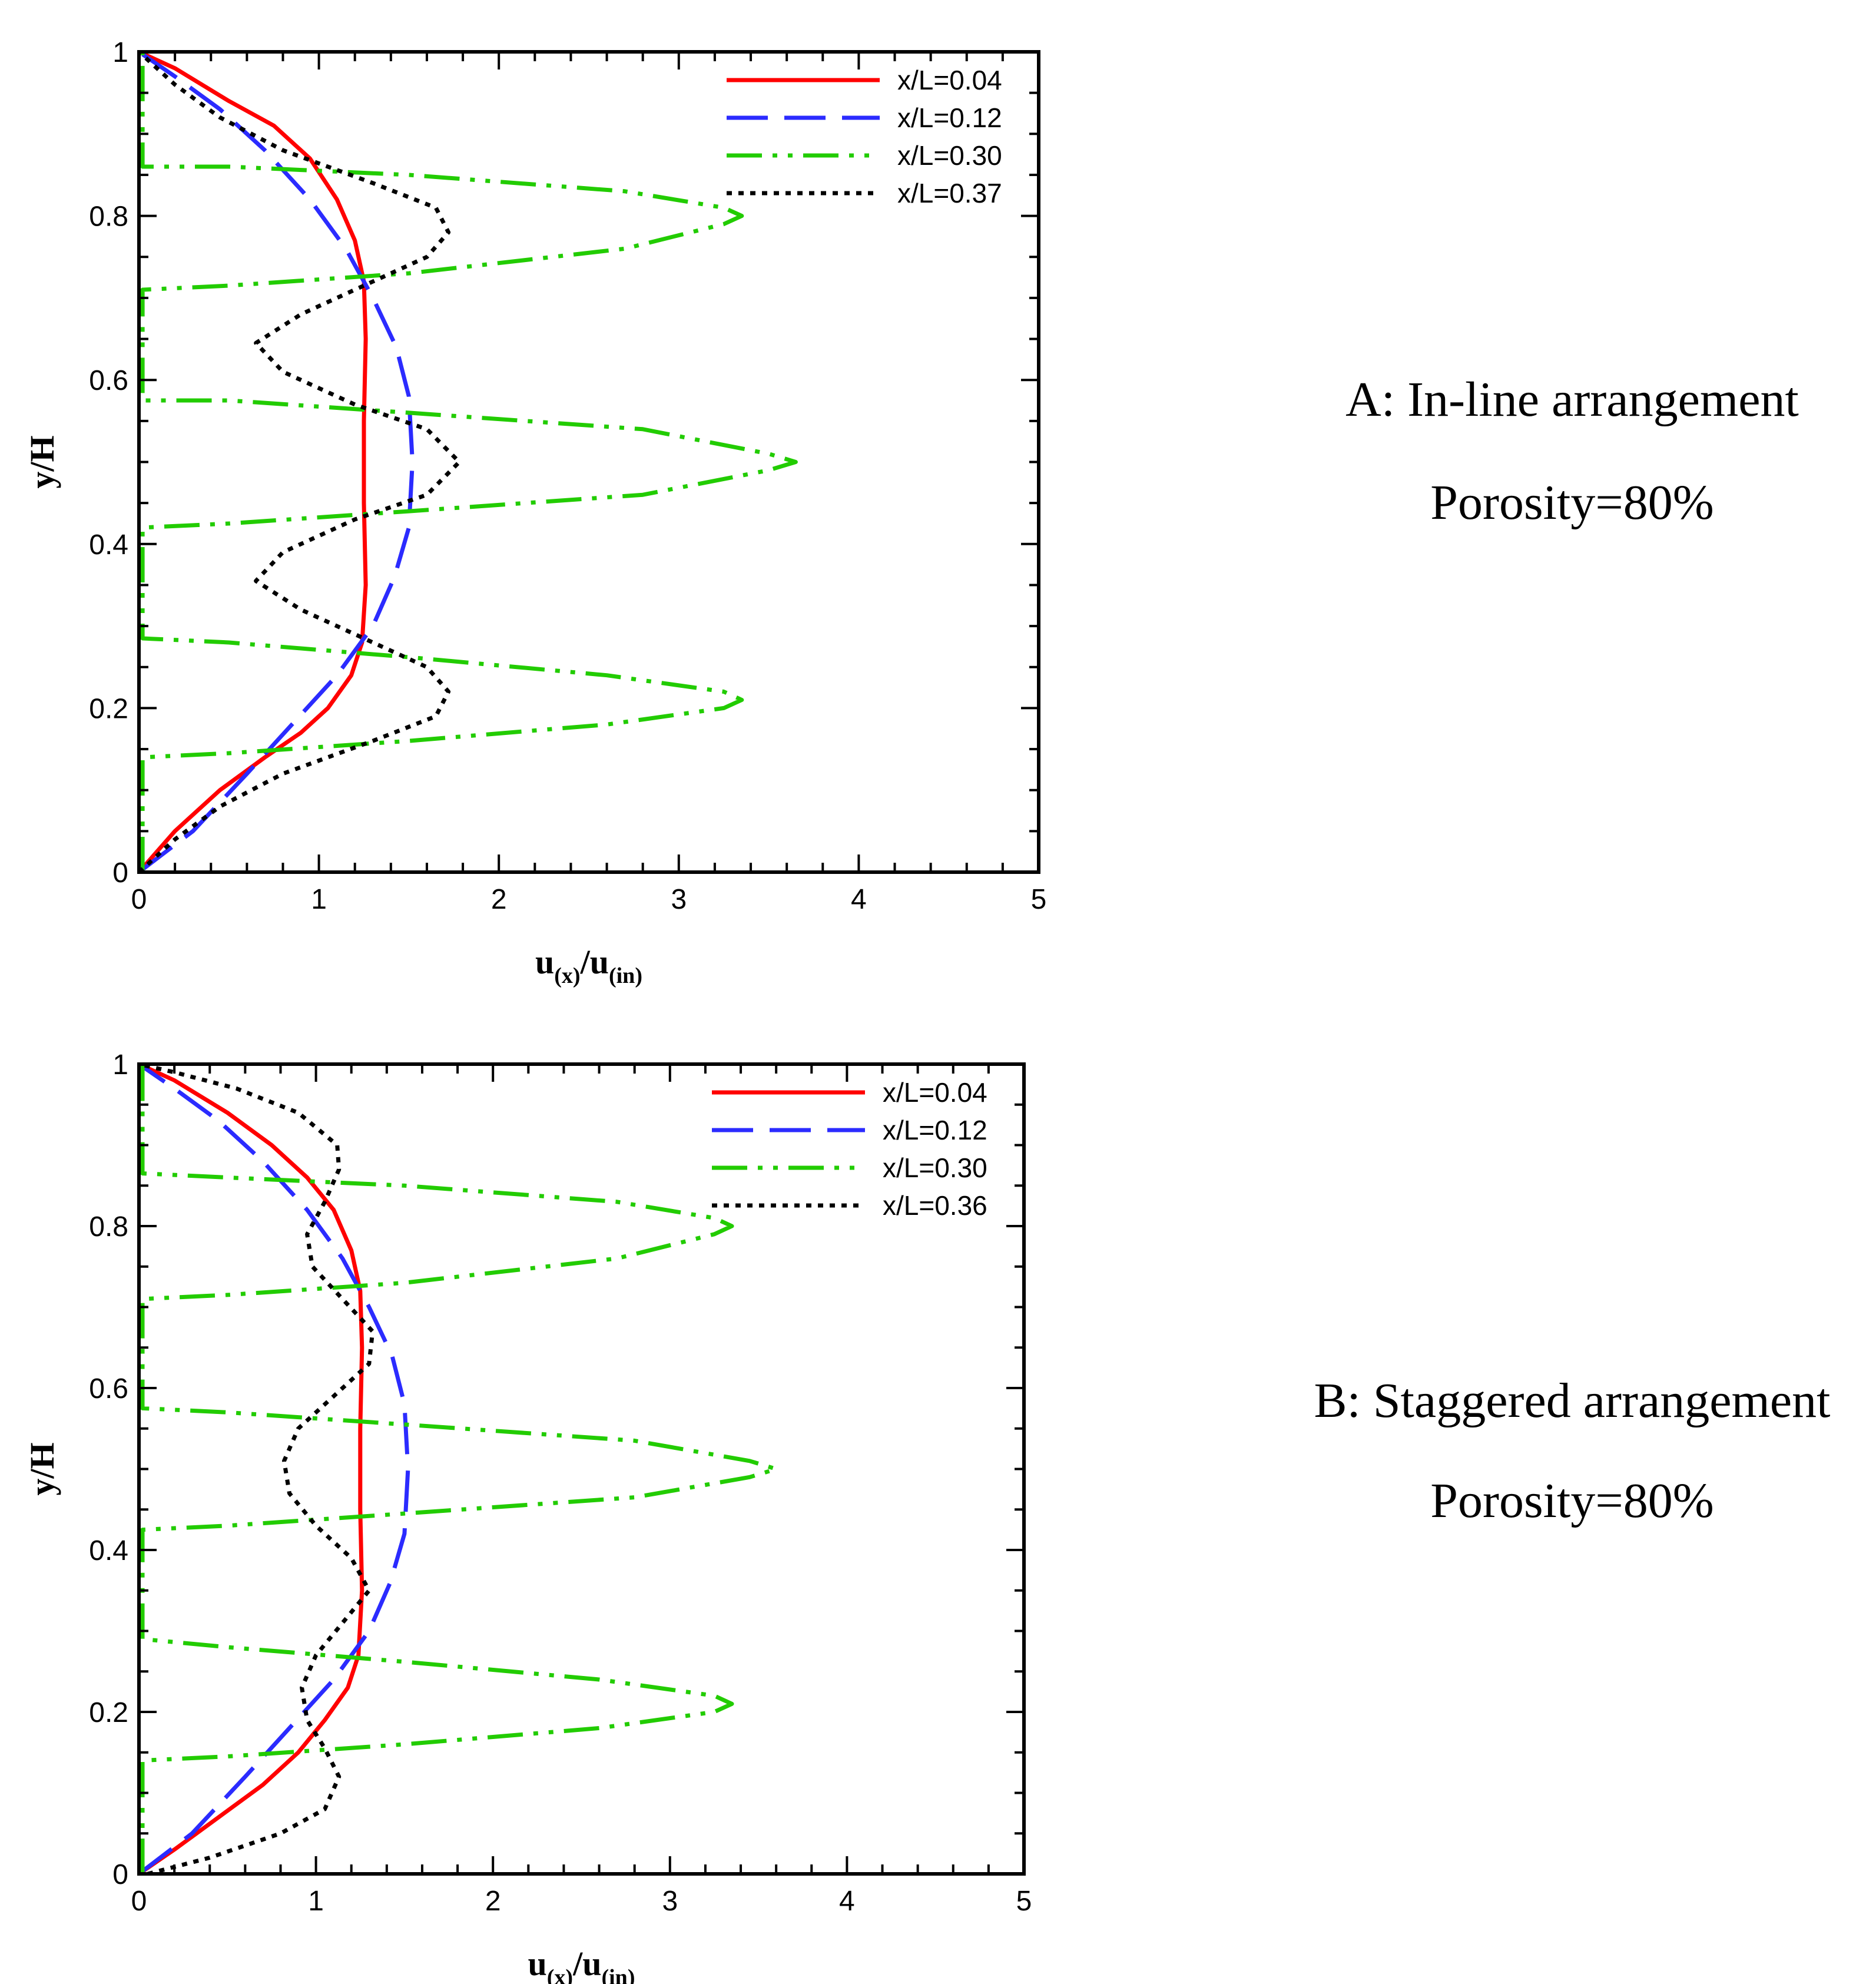 The width and height of the screenshot is (1876, 1984). I want to click on panel-a-caption: A: In-line arrangement, so click(1572, 399).